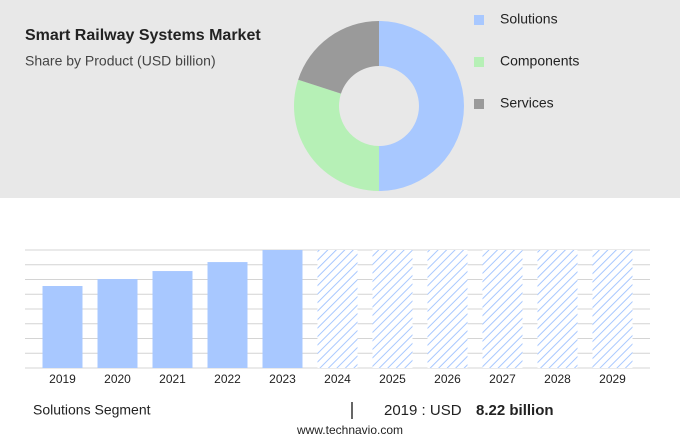  Describe the element at coordinates (539, 61) in the screenshot. I see `legend-label: Components` at that location.